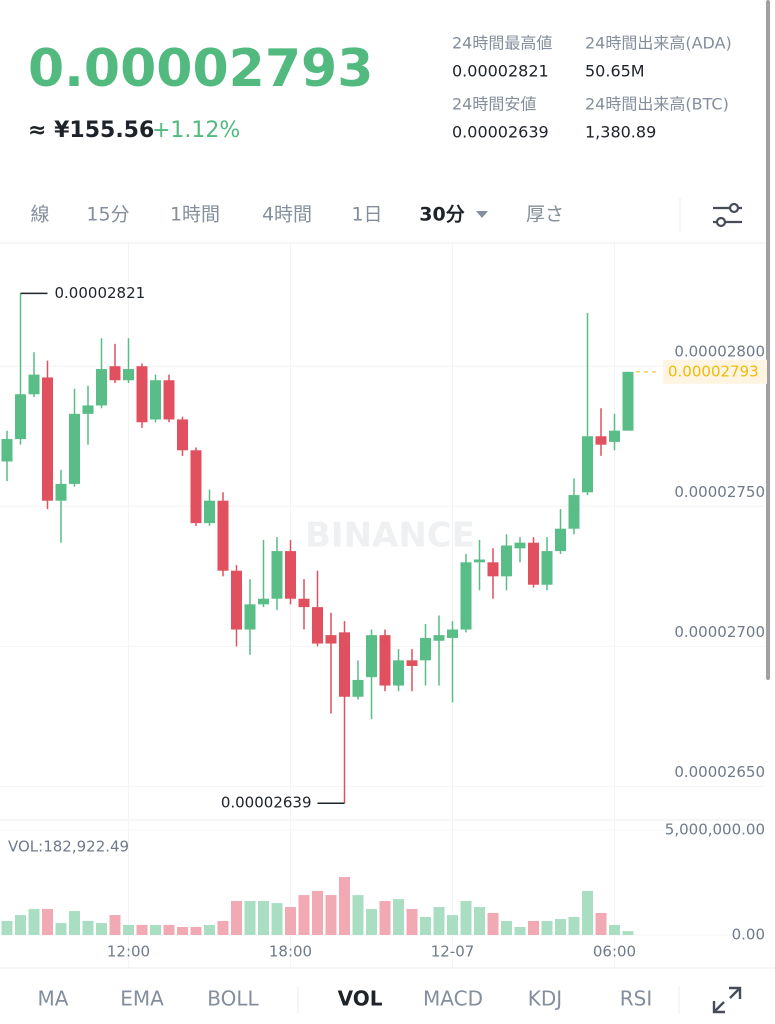 Image resolution: width=775 pixels, height=1024 pixels. What do you see at coordinates (715, 830) in the screenshot?
I see `volume-tick-label: 5,000,000.00` at bounding box center [715, 830].